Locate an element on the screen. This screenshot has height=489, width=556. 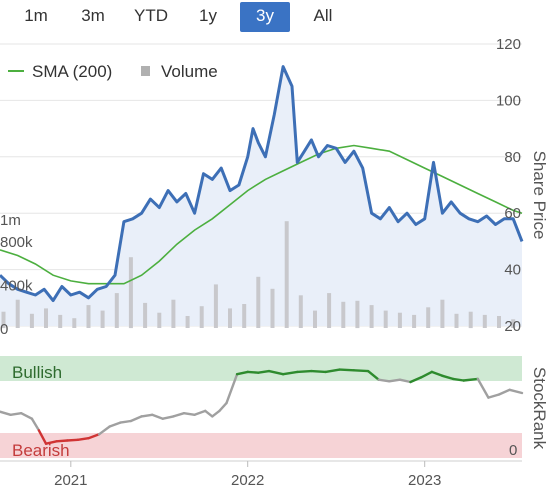
stockrank-axis-title: StockRank is located at coordinates (539, 408).